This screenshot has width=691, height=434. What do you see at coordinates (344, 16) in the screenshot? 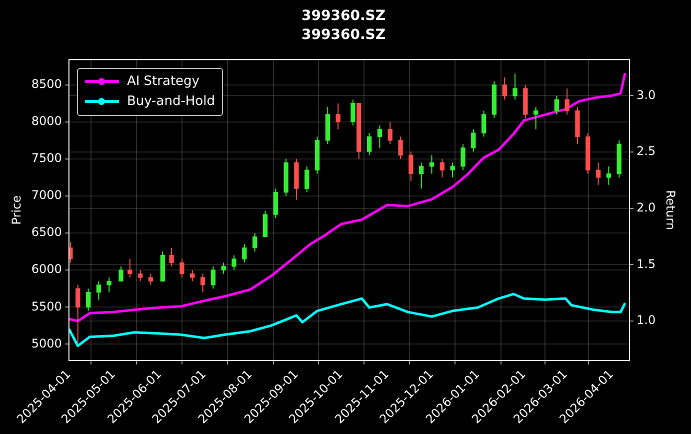
I see `chart-title: 399360.SZ` at bounding box center [344, 16].